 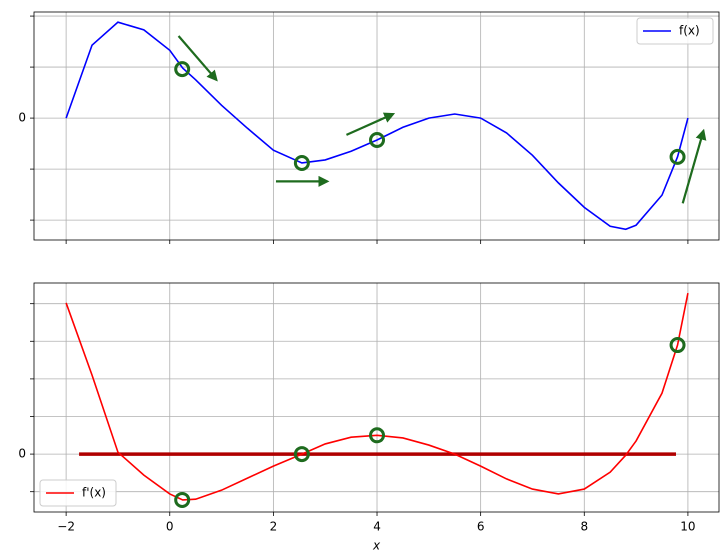 I want to click on legend-label: f'(x), so click(x=94, y=493).